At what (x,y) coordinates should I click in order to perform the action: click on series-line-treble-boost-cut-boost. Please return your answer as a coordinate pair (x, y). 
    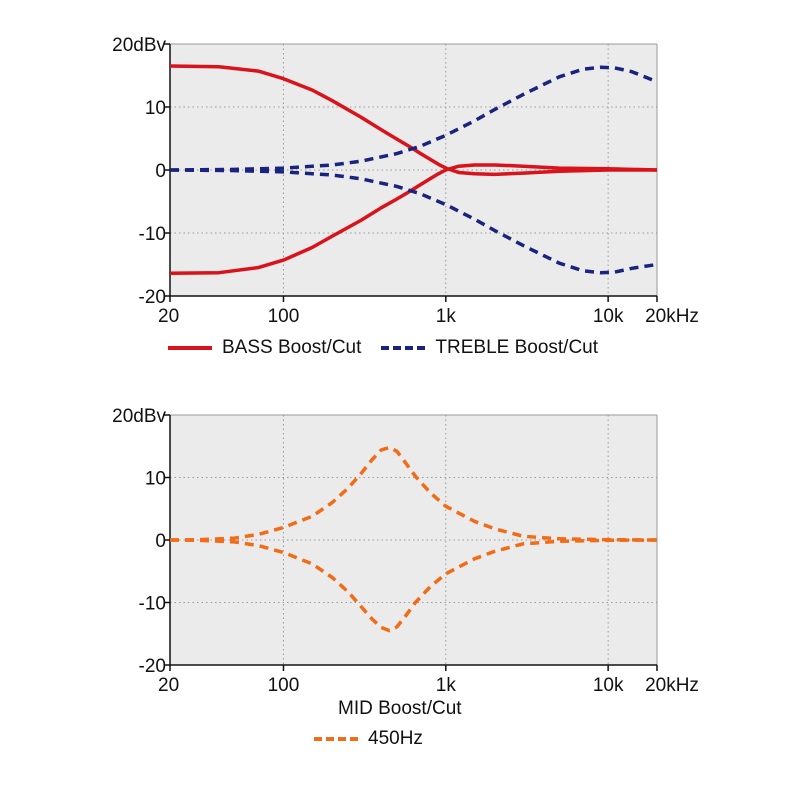
    Looking at the image, I should click on (413, 118).